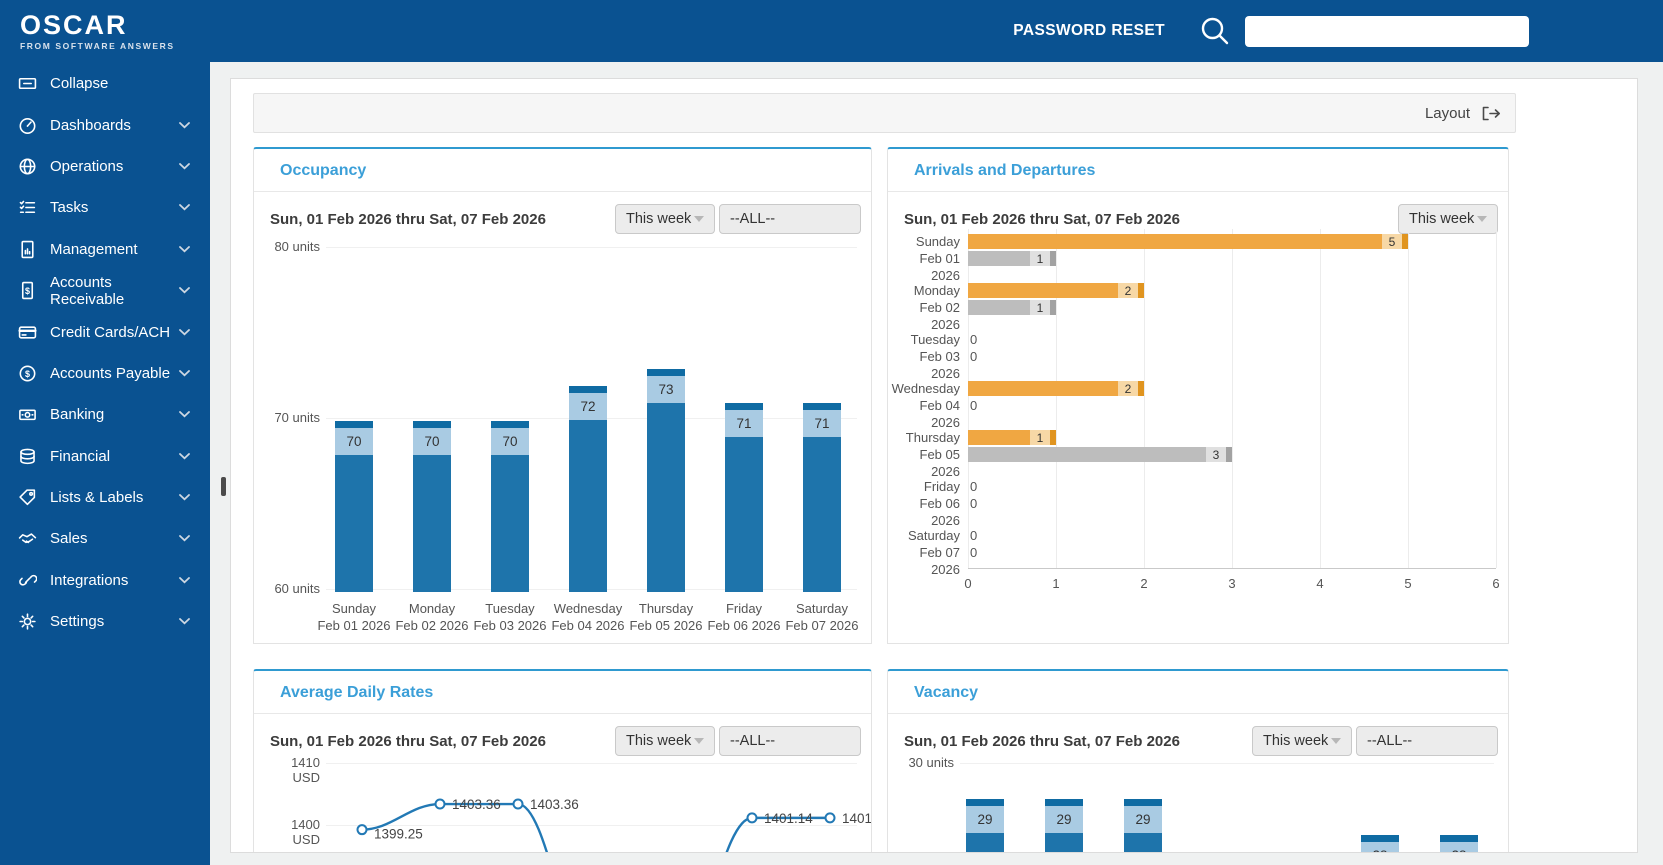 The image size is (1663, 865). What do you see at coordinates (744, 608) in the screenshot?
I see `x-axis-label: Friday` at bounding box center [744, 608].